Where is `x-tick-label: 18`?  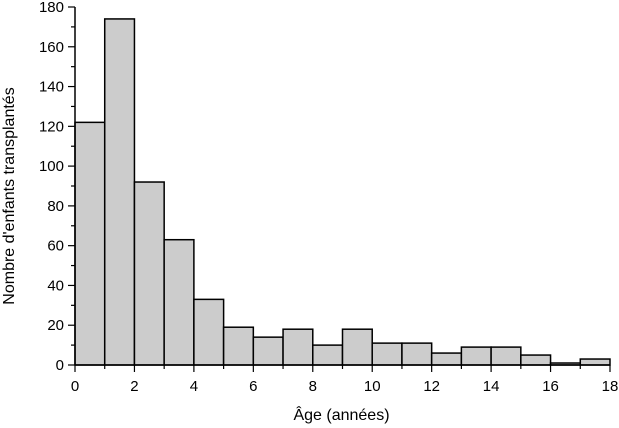 x-tick-label: 18 is located at coordinates (610, 386).